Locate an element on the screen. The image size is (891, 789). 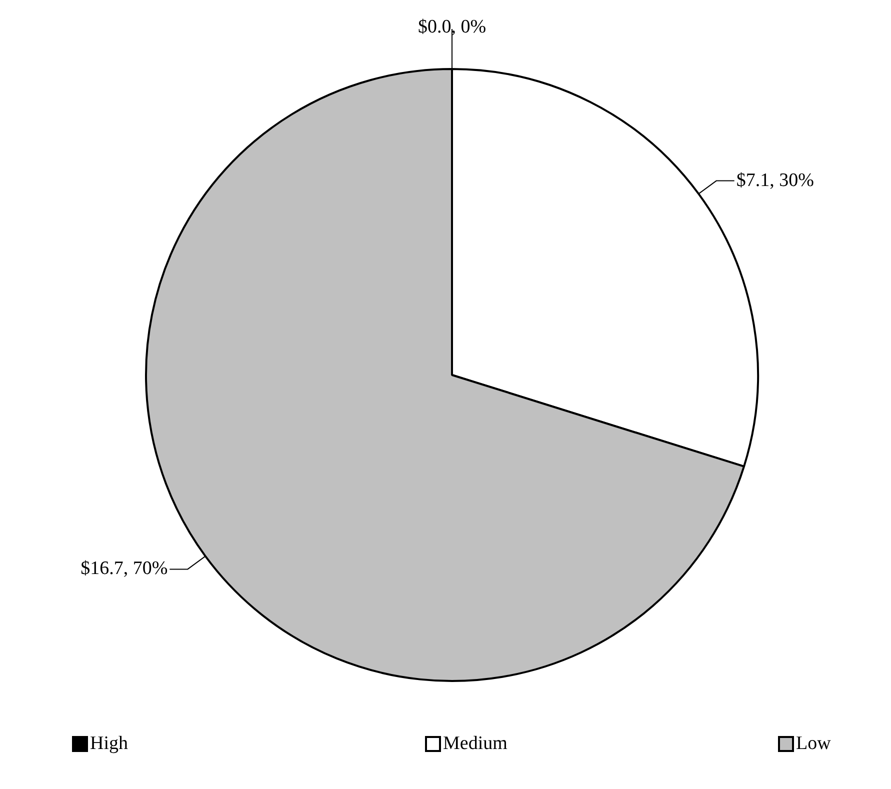
data-label: $16.7, 70% is located at coordinates (124, 569).